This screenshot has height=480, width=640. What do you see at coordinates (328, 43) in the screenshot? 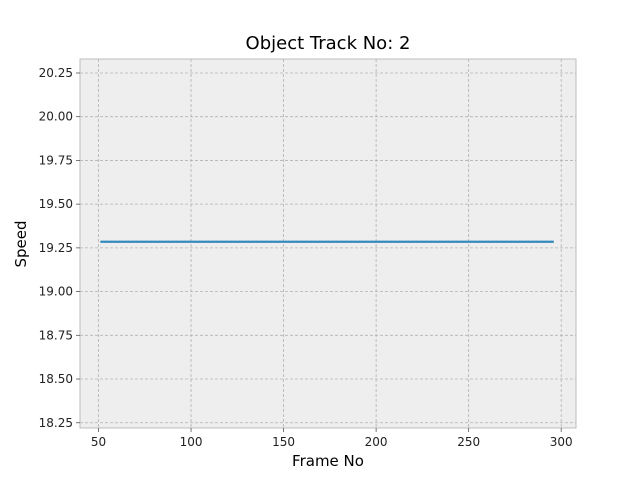
I see `chart-title: Object Track No: 2` at bounding box center [328, 43].